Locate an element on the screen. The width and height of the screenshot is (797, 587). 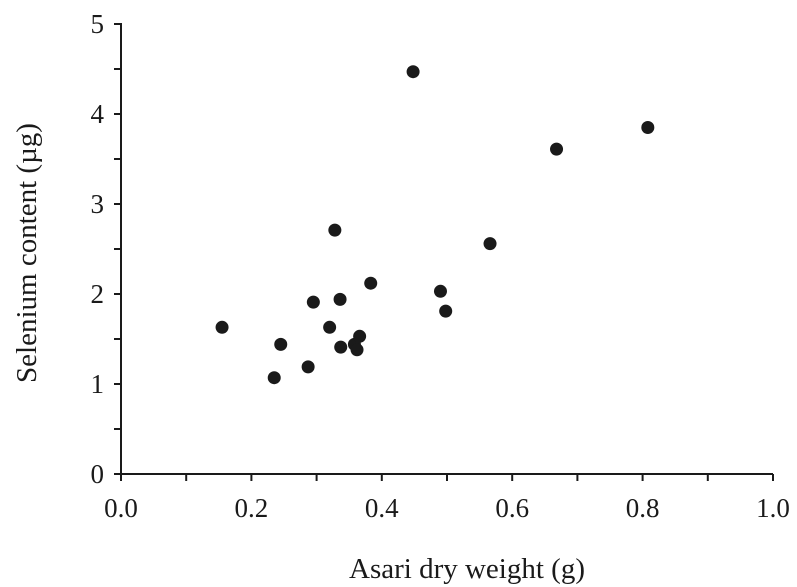
x-tick-label: 0.6 is located at coordinates (512, 508).